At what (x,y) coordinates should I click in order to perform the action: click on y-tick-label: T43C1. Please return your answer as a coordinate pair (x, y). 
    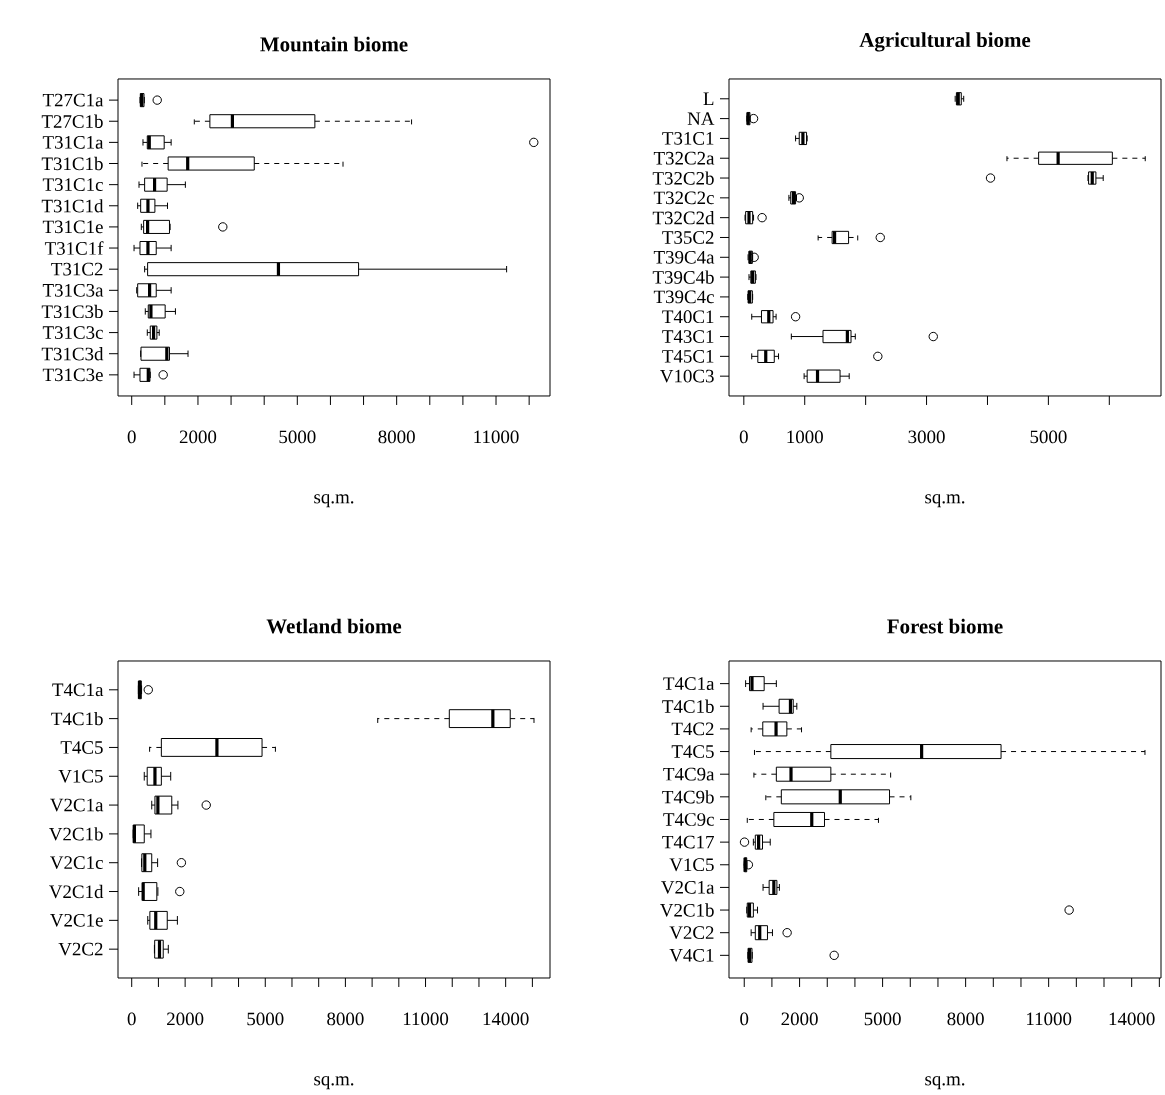
    Looking at the image, I should click on (688, 336).